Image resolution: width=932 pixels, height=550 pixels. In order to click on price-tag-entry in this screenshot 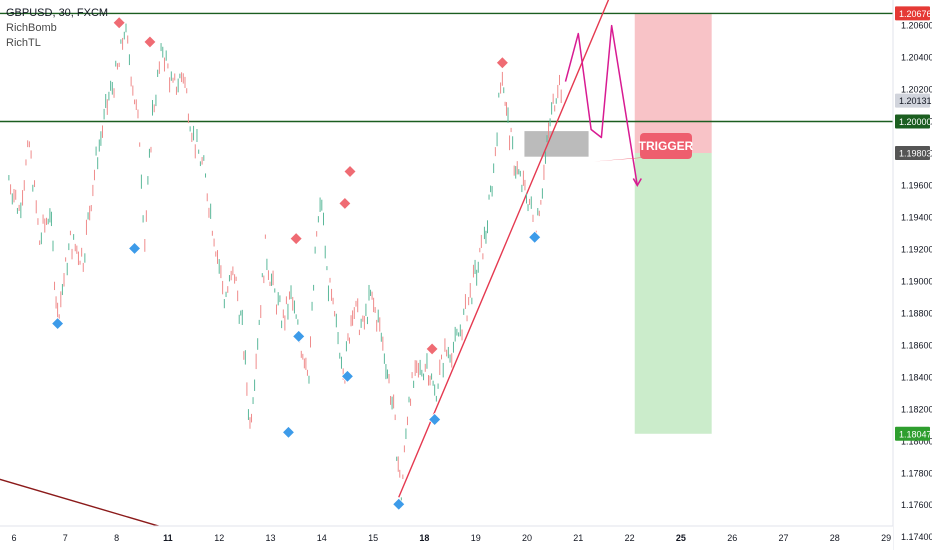, I will do `click(912, 153)`.